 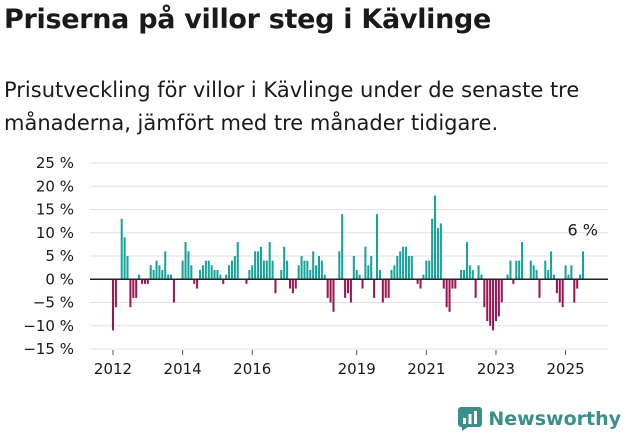 I want to click on newsworthy-logo-icon, so click(x=470, y=419).